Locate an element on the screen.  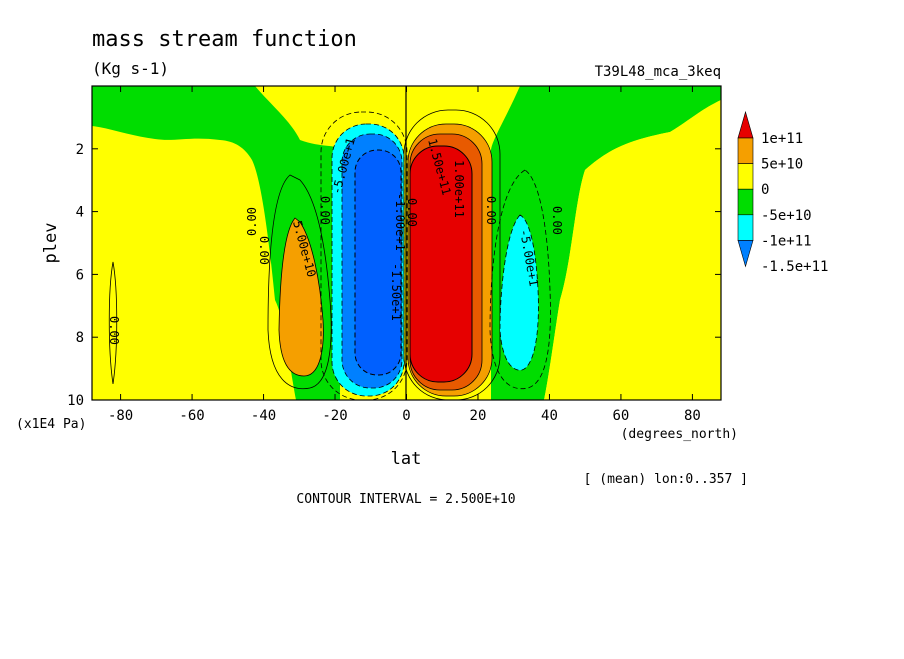
x-tick-label: -80 is located at coordinates (120, 416).